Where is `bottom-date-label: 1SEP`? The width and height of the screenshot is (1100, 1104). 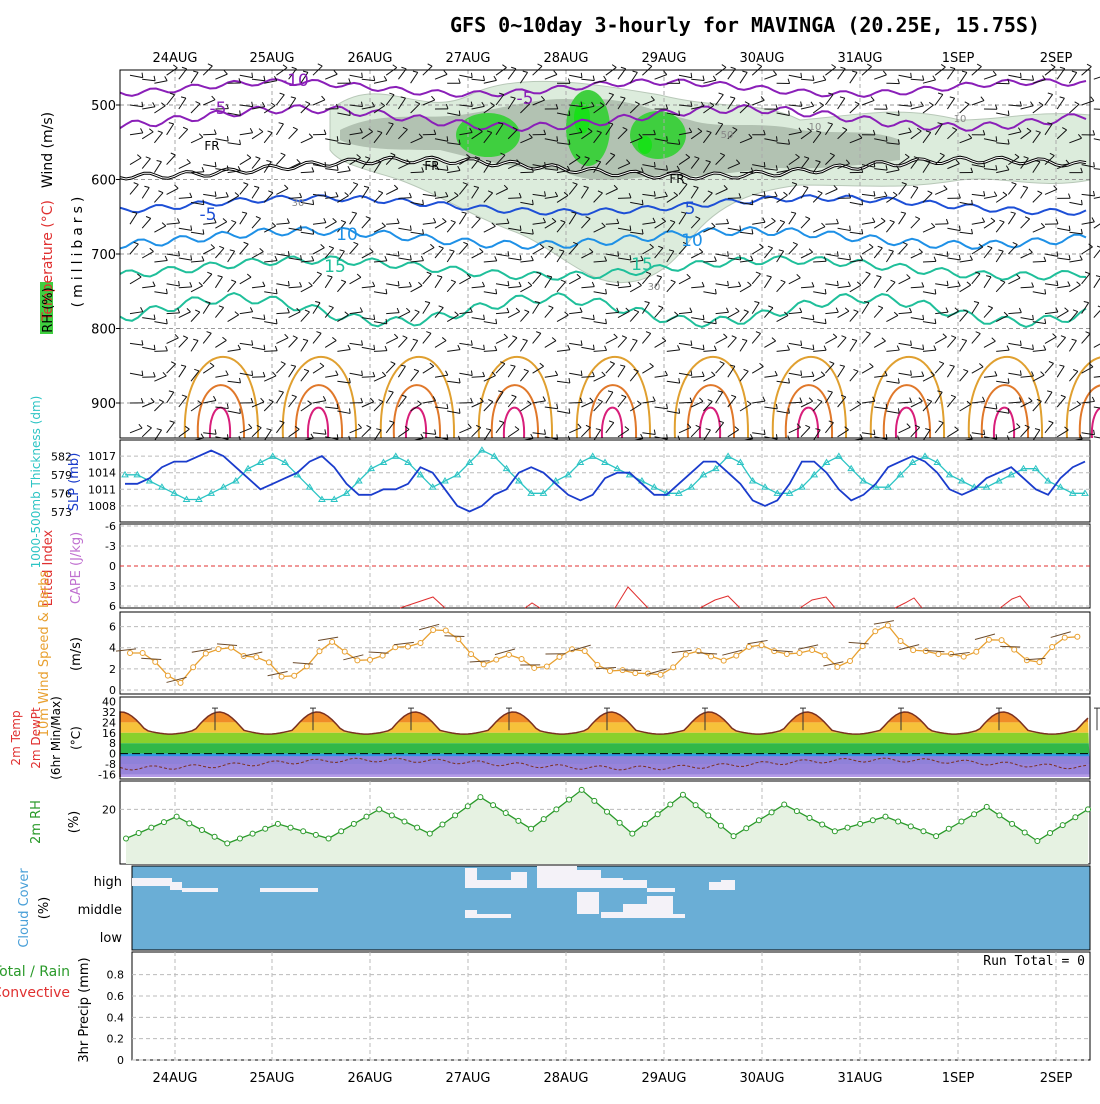
bottom-date-label: 1SEP is located at coordinates (958, 1078).